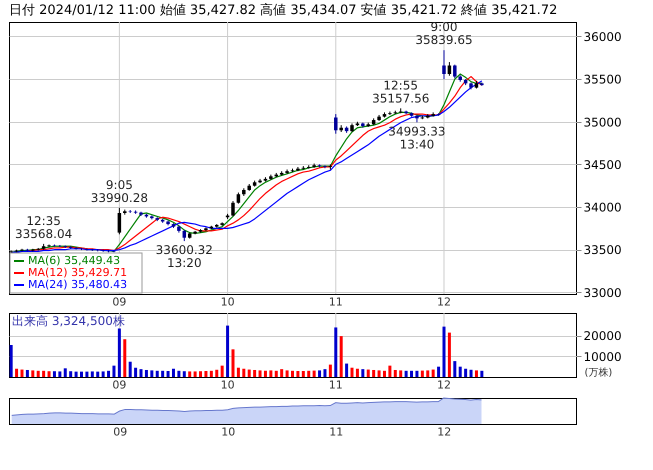 The width and height of the screenshot is (653, 470). I want to click on annotation: 12:55 35157.56, so click(401, 92).